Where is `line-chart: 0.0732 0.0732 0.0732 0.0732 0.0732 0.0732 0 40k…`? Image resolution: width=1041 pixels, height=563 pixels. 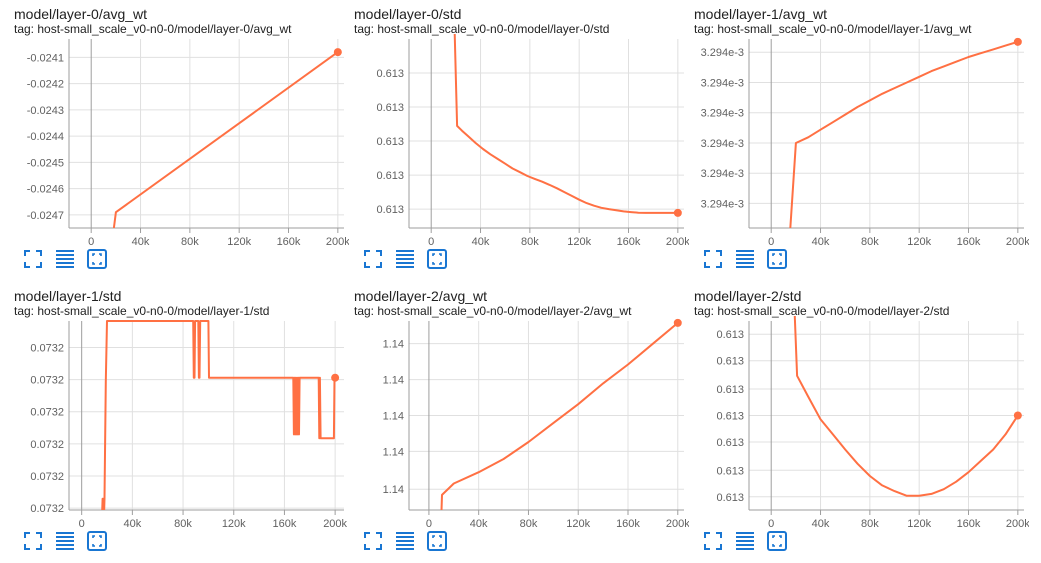 line-chart: 0.0732 0.0732 0.0732 0.0732 0.0732 0.0732 0 40k… is located at coordinates (181, 425).